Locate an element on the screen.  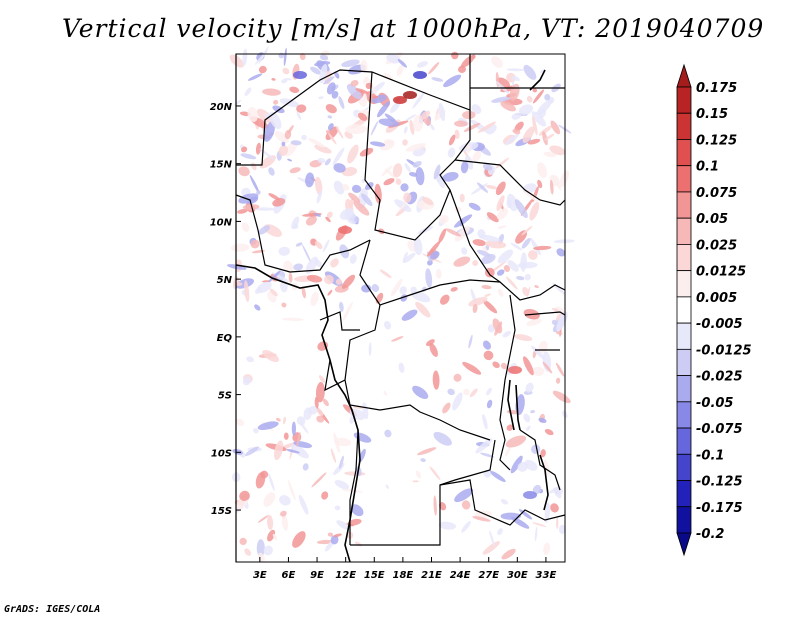
colorbar-label: -0.05 is located at coordinates (714, 403).